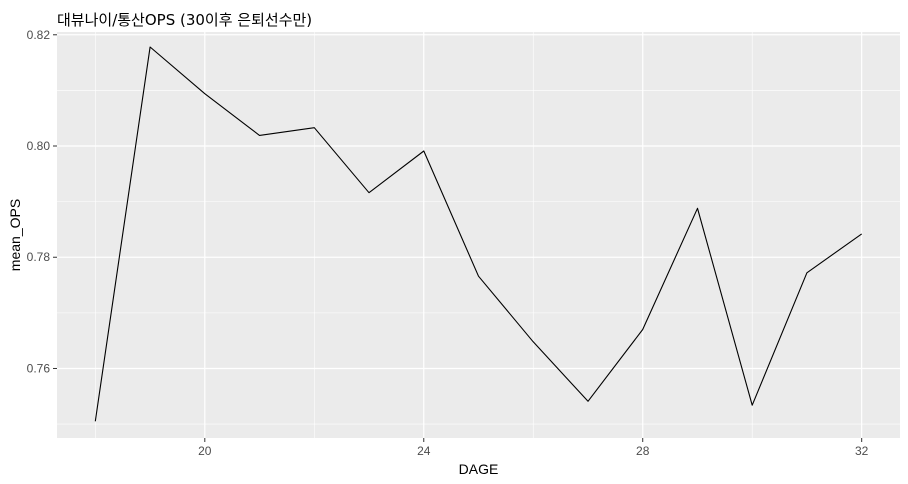  I want to click on y-tick-label: 0.76, so click(39, 368).